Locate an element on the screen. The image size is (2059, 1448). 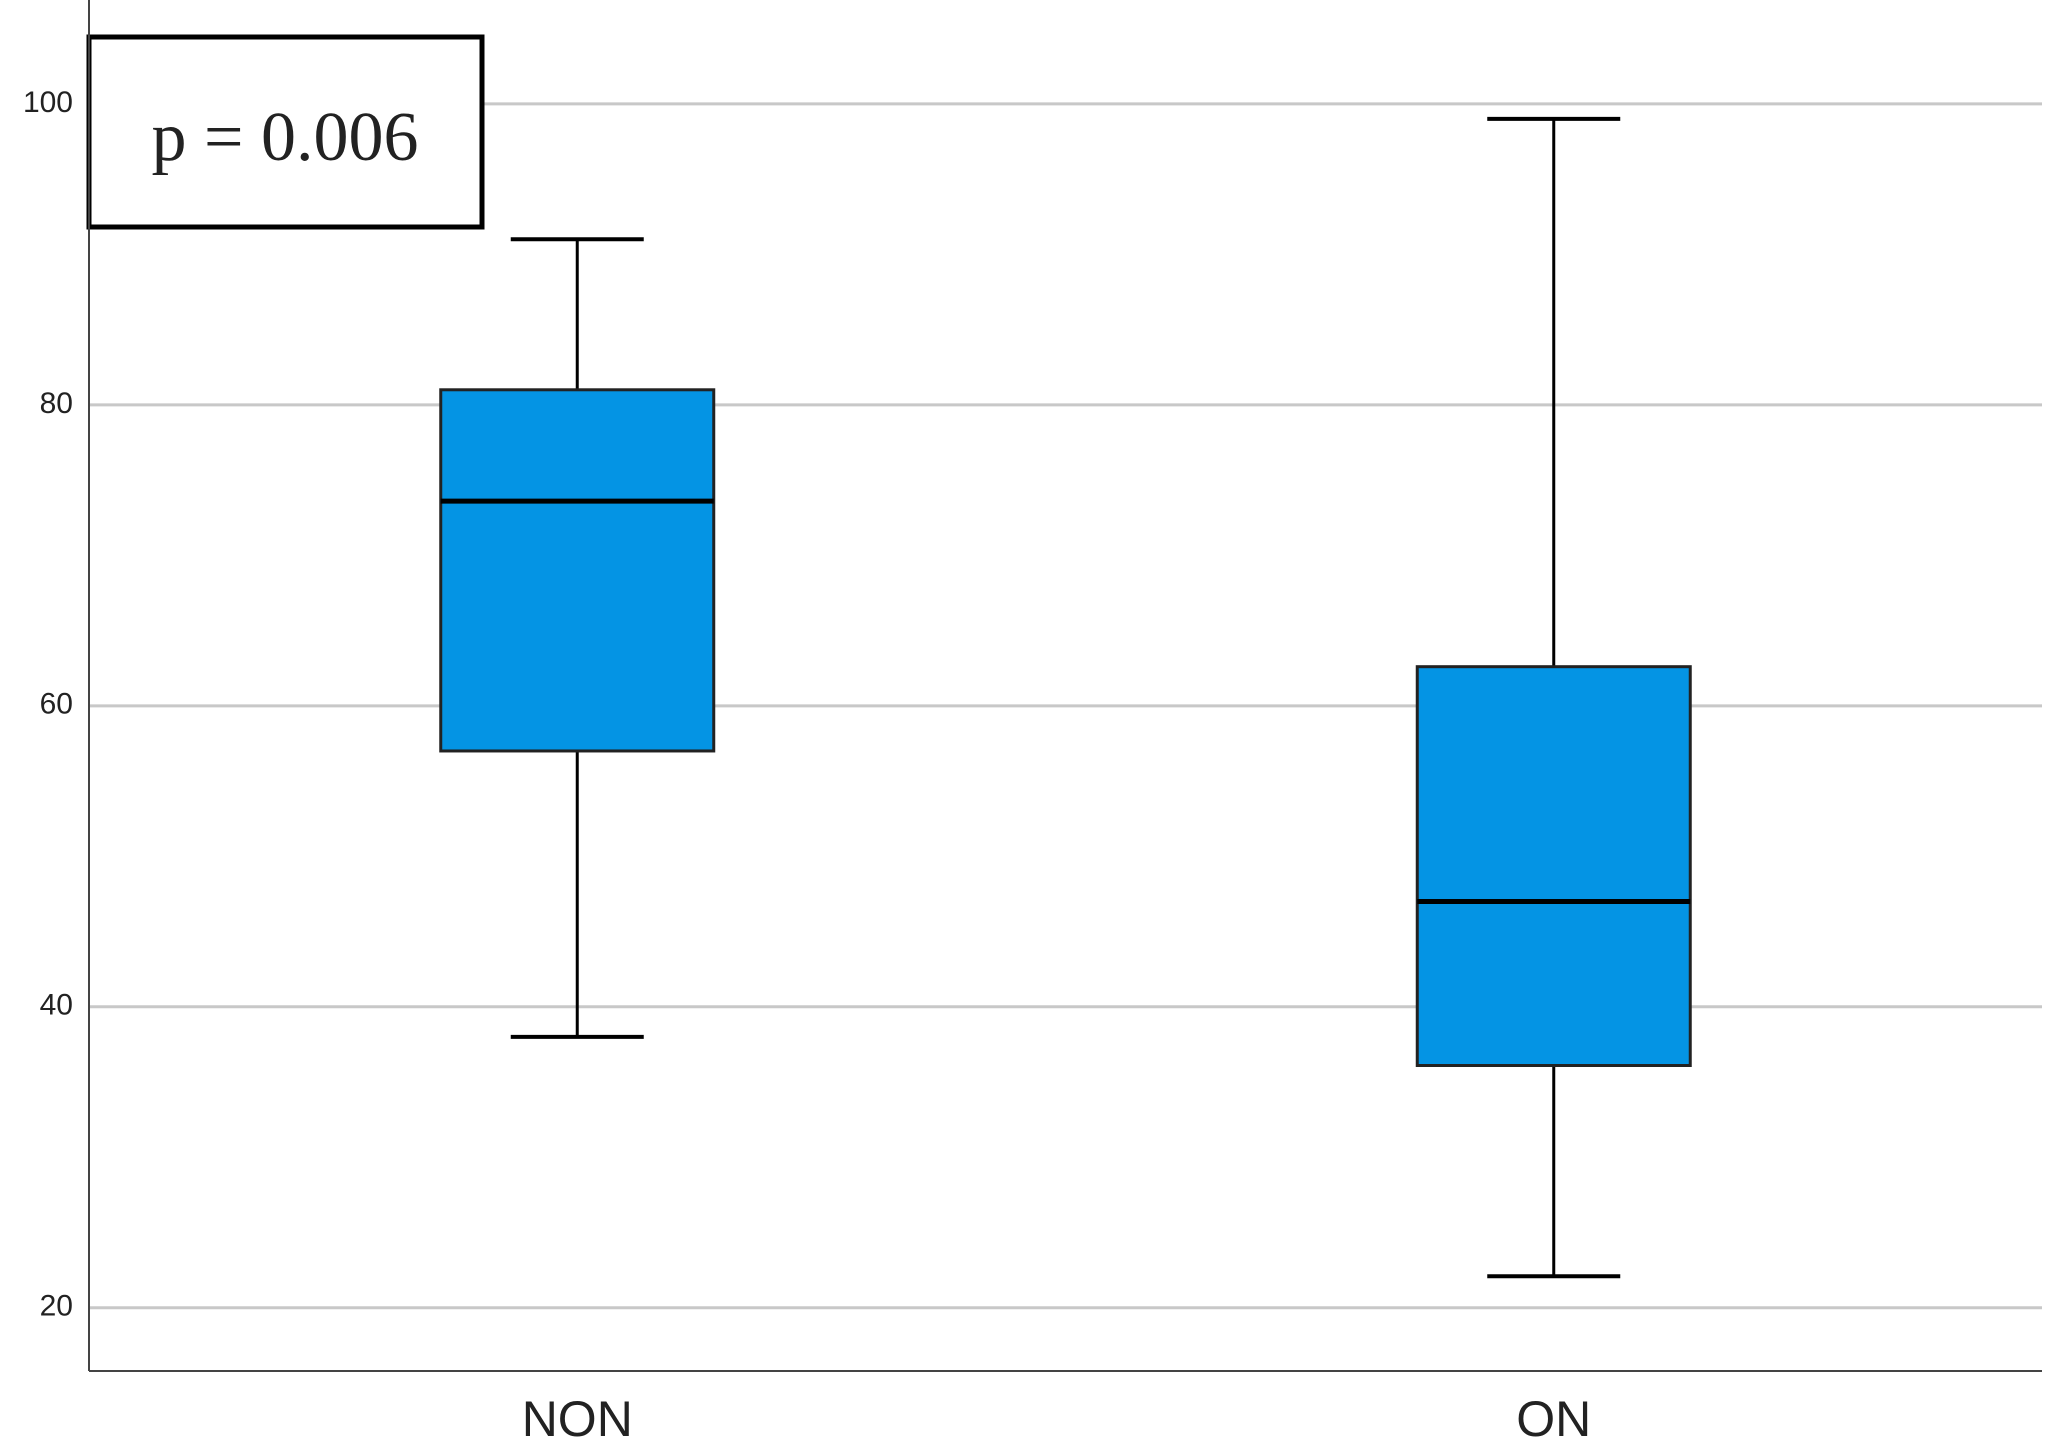
y-tick-label: 60 is located at coordinates (56, 704).